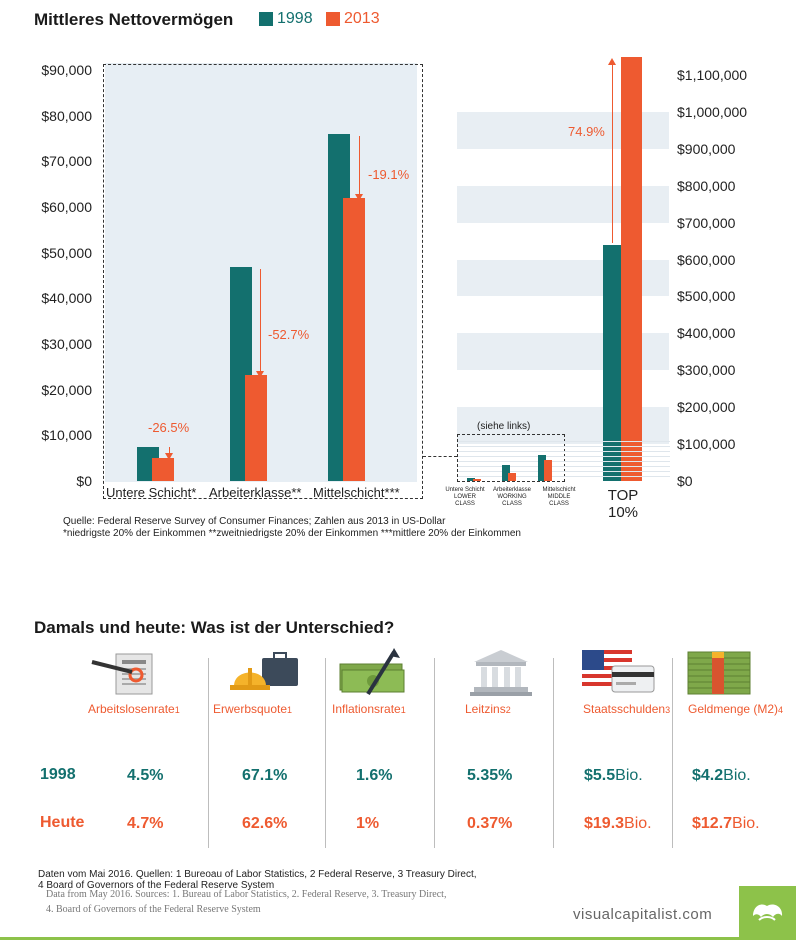 The height and width of the screenshot is (945, 796). What do you see at coordinates (706, 333) in the screenshot?
I see `right-ytick: $400,000` at bounding box center [706, 333].